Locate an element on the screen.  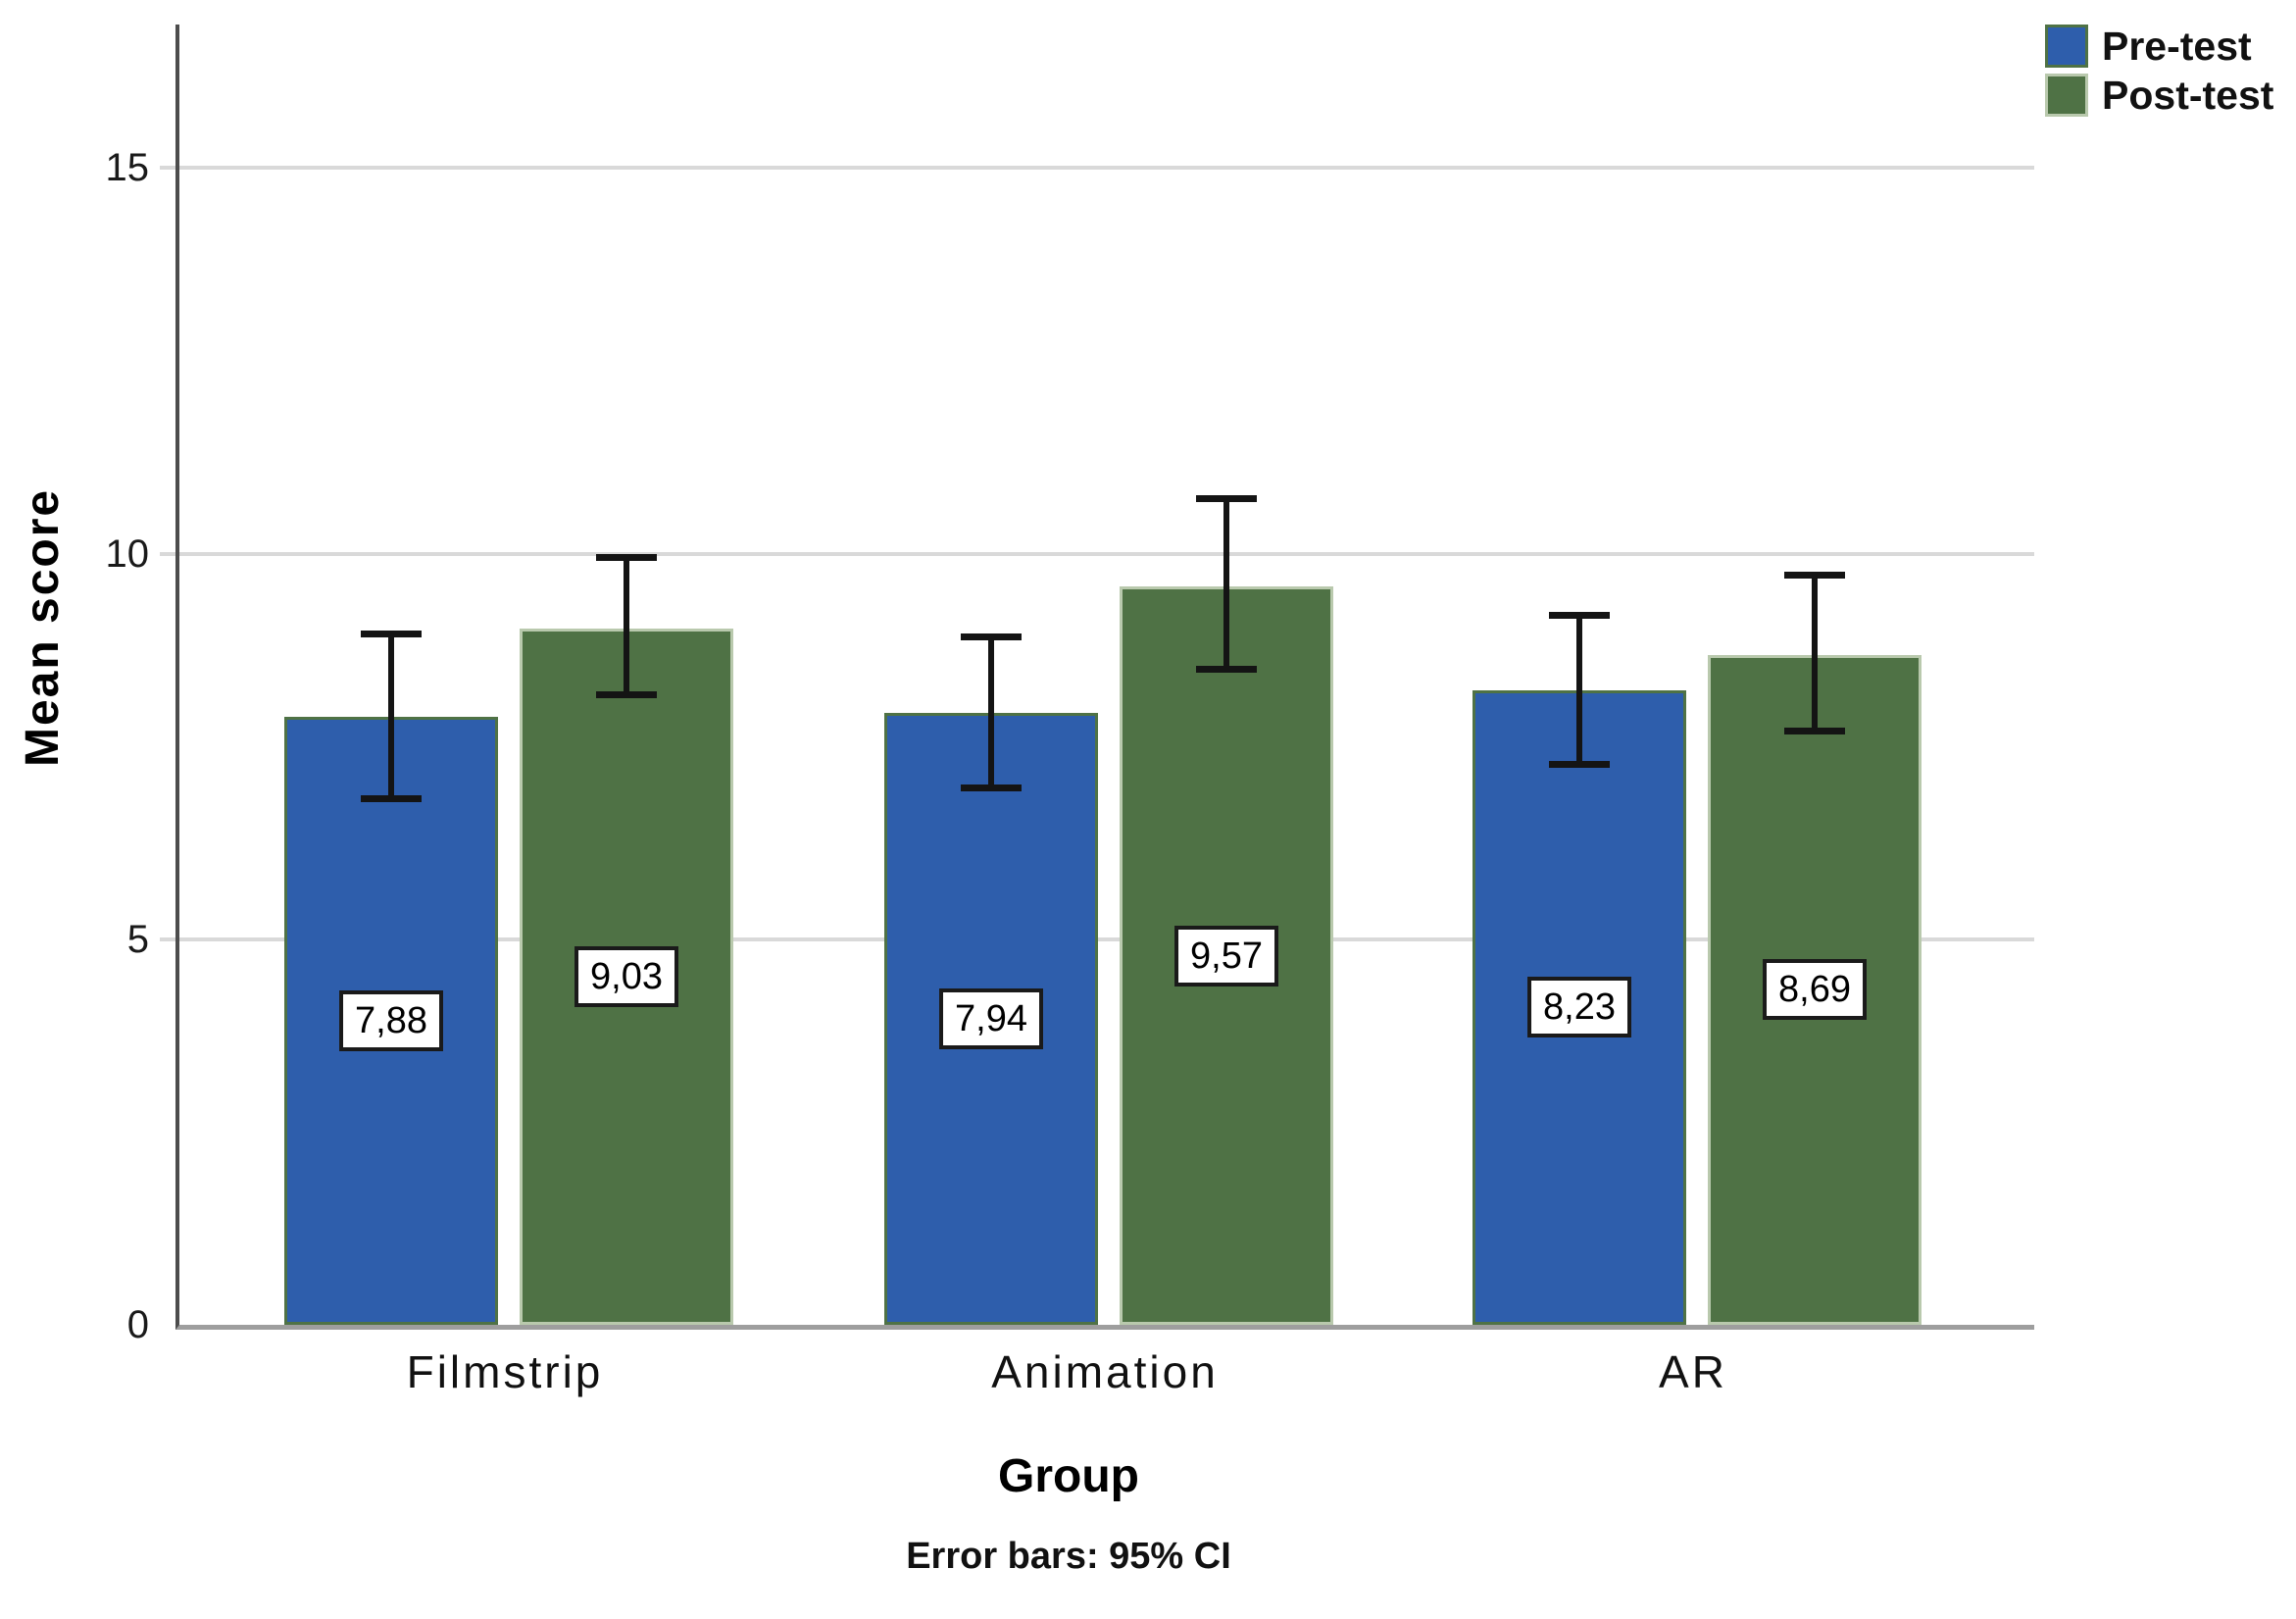
legend-swatch-post-test is located at coordinates (2066, 95).